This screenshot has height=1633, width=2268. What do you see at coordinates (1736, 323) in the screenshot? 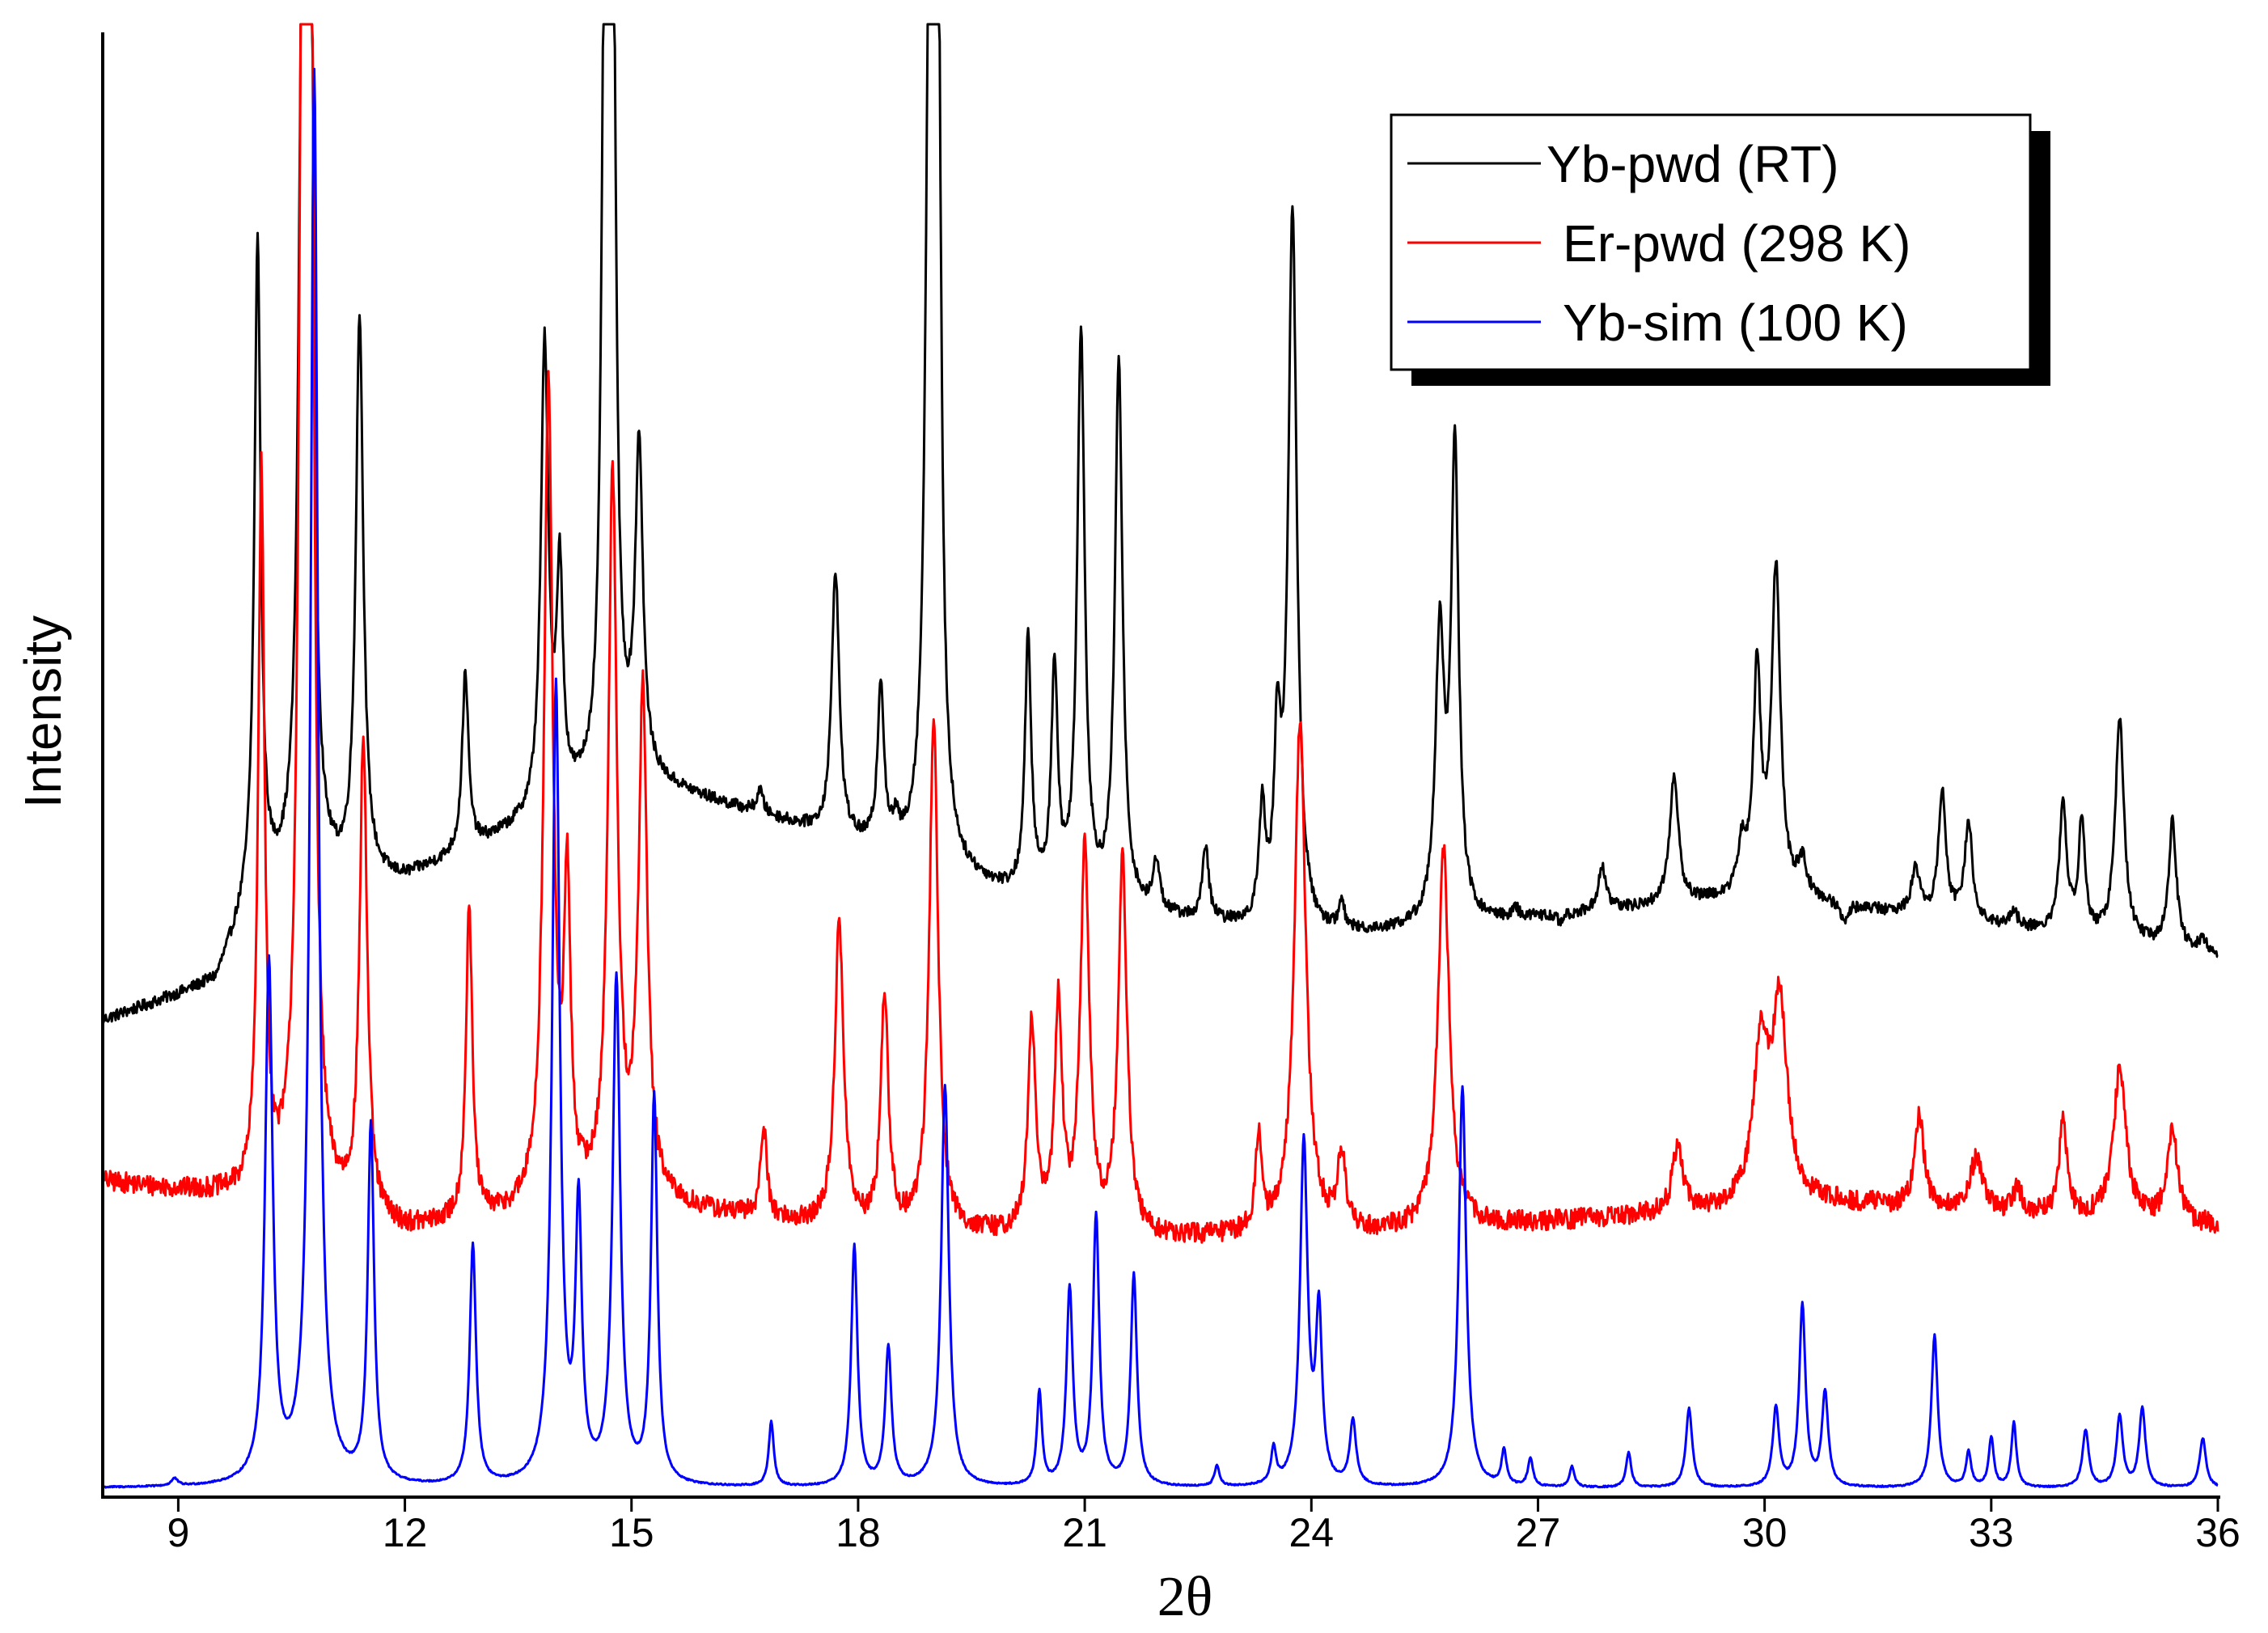
I see `legend-label-2: Yb-sim (100 K)` at bounding box center [1736, 323].